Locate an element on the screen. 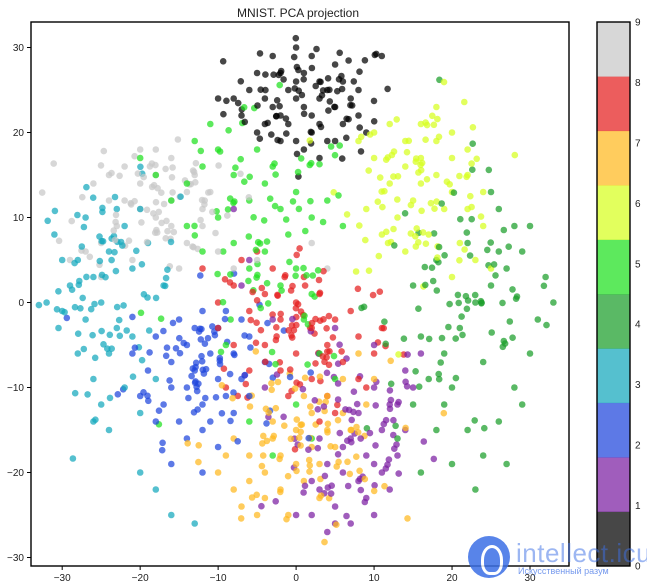 The width and height of the screenshot is (647, 588). x-tick-label: 30 is located at coordinates (530, 578).